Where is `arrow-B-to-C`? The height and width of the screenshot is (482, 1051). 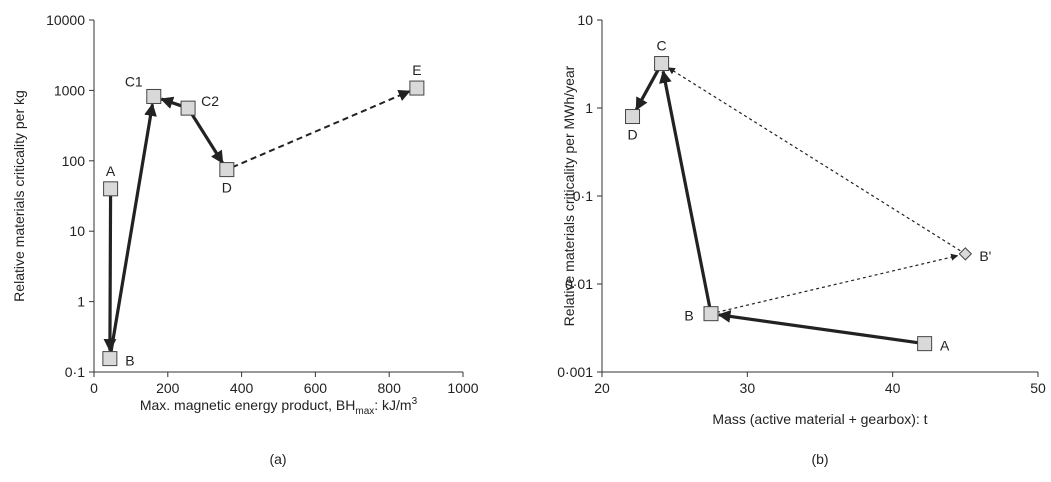
arrow-B-to-C is located at coordinates (685, 189).